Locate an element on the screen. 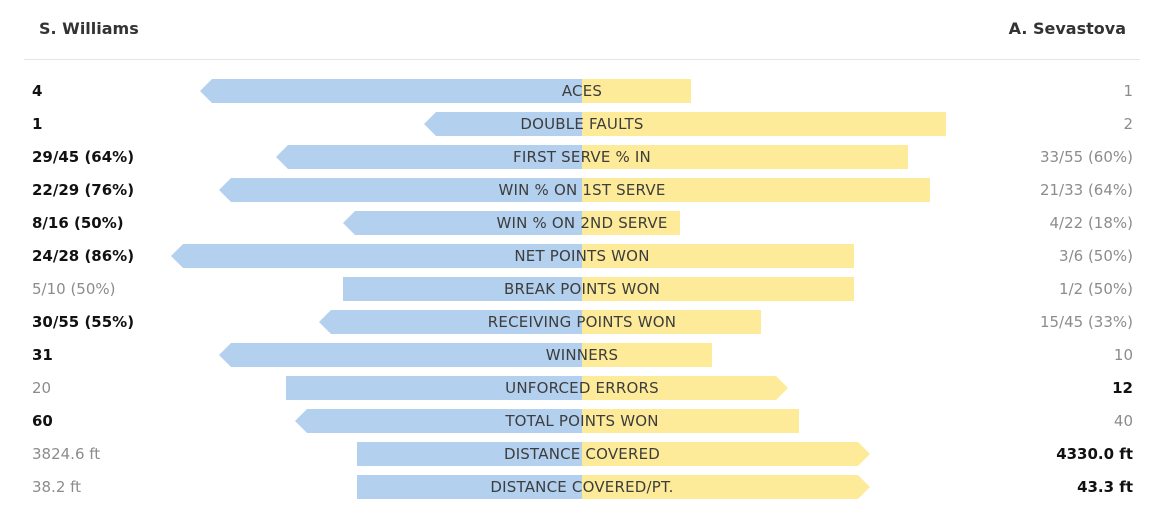  stat-value-left: 4 is located at coordinates (37, 91).